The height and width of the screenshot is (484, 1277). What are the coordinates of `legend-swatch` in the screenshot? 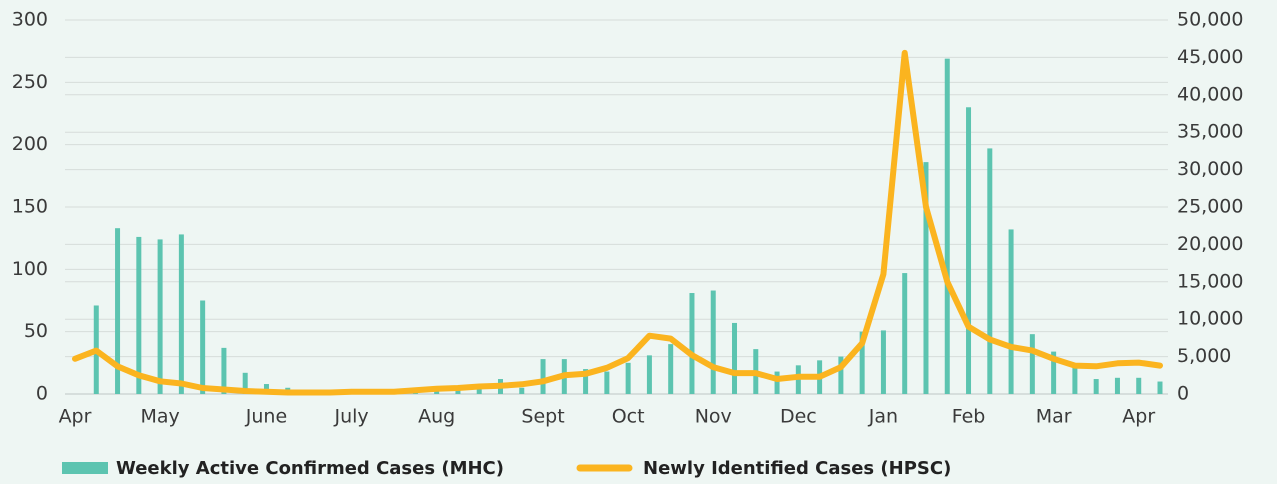 It's located at (85, 468).